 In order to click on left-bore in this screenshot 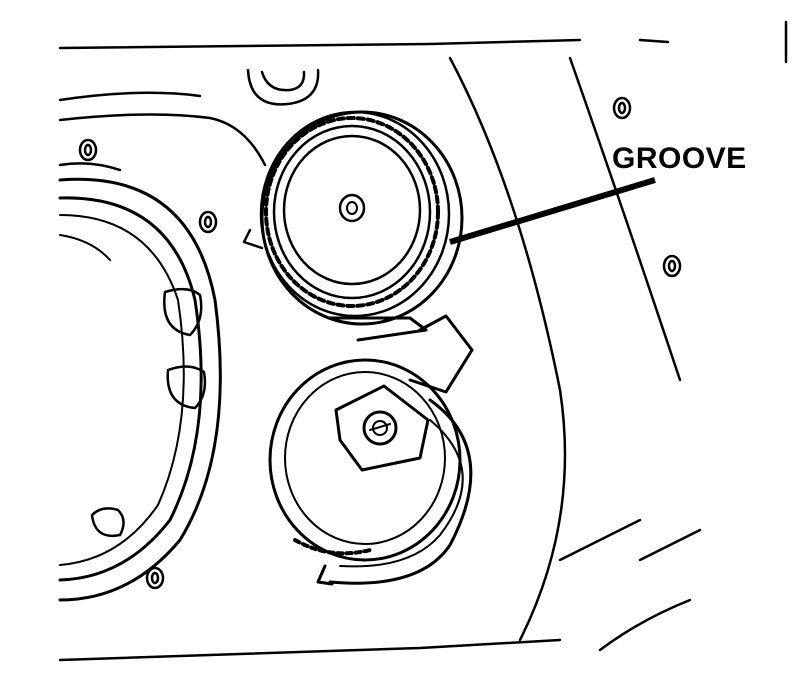, I will do `click(140, 389)`.